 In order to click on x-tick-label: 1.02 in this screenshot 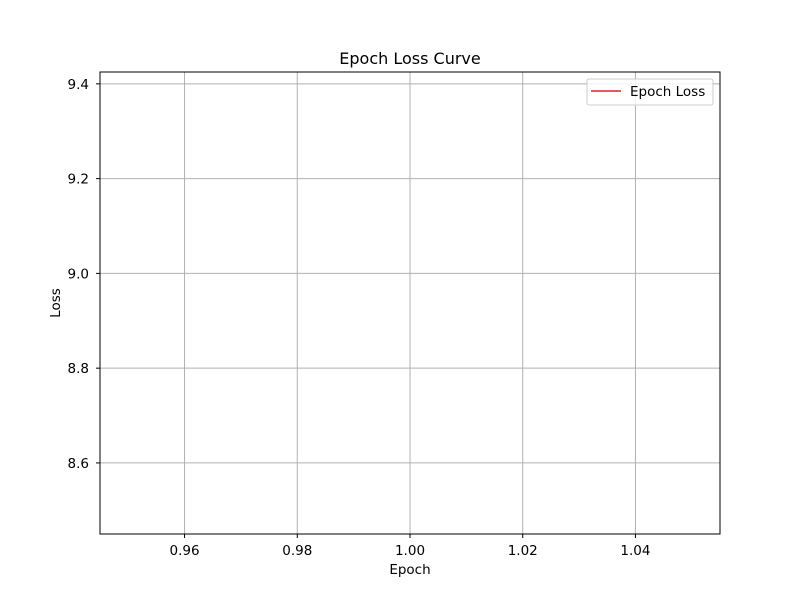, I will do `click(523, 551)`.